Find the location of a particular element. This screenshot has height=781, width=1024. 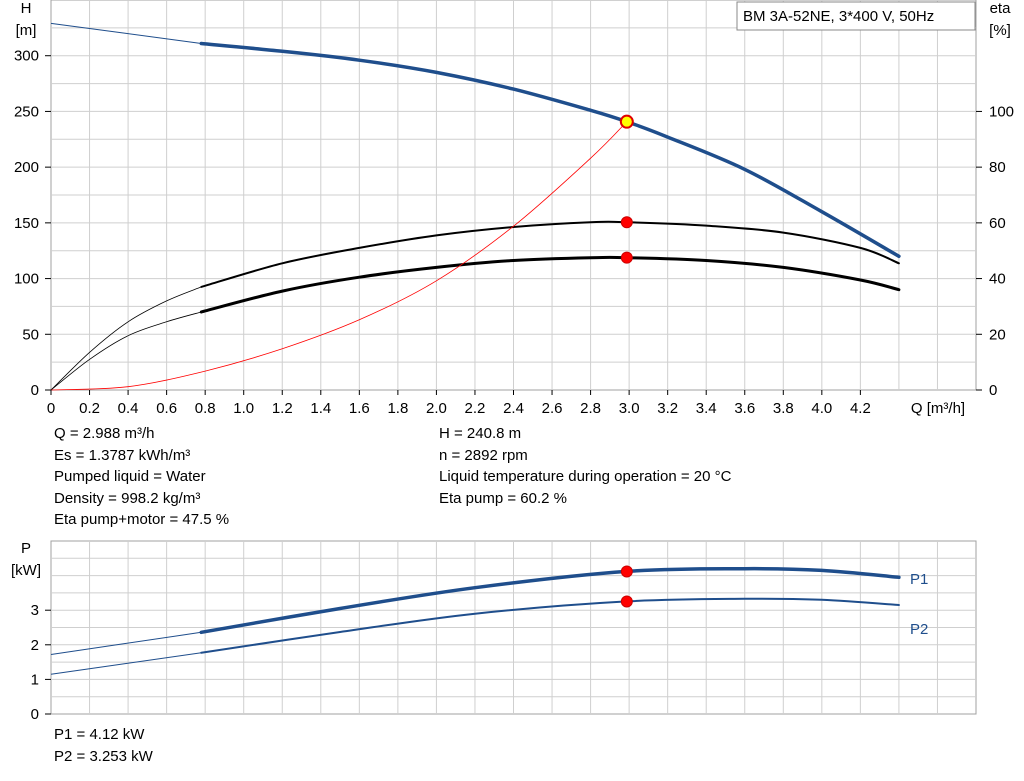

x-tick-label: 0.2 is located at coordinates (89, 408).